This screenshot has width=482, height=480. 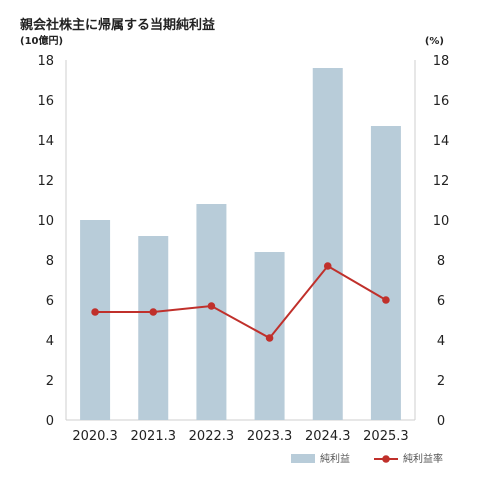 I want to click on y2-tick-label: 2, so click(x=441, y=381).